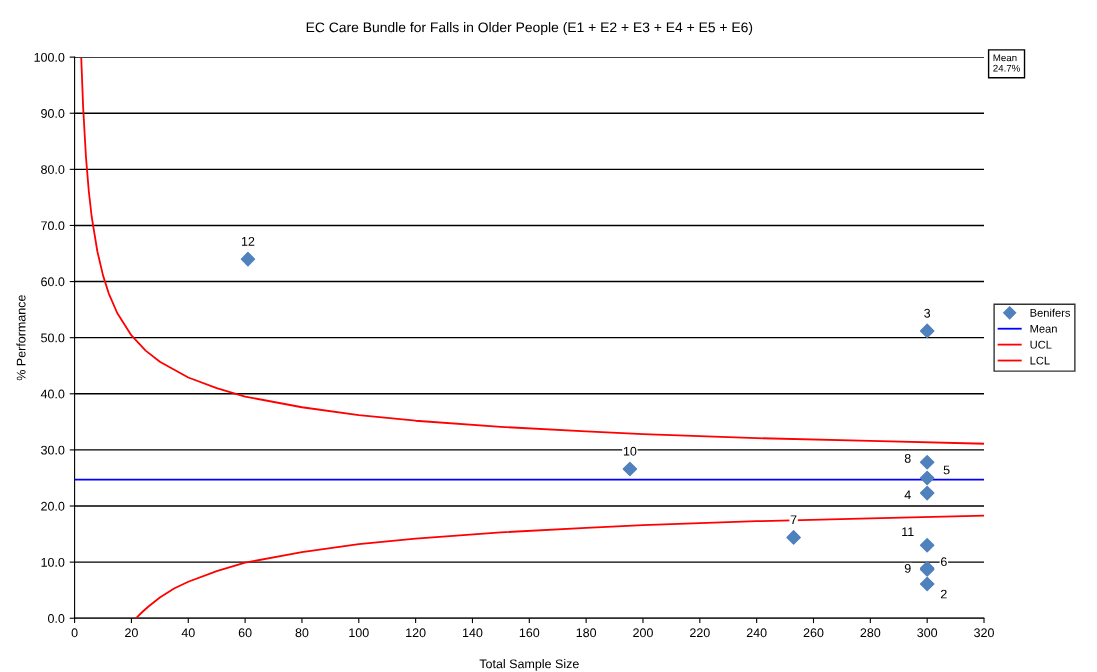  Describe the element at coordinates (643, 633) in the screenshot. I see `x-tick-label: 200` at that location.